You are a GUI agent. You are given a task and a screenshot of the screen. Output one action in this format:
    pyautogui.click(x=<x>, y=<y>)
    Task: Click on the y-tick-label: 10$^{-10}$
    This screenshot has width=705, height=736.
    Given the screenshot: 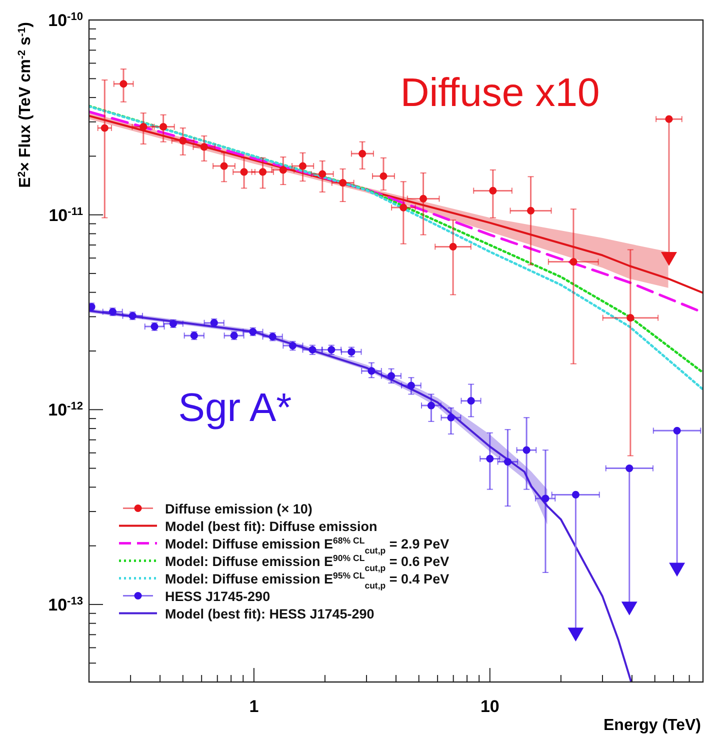 What is the action you would take?
    pyautogui.click(x=65, y=20)
    